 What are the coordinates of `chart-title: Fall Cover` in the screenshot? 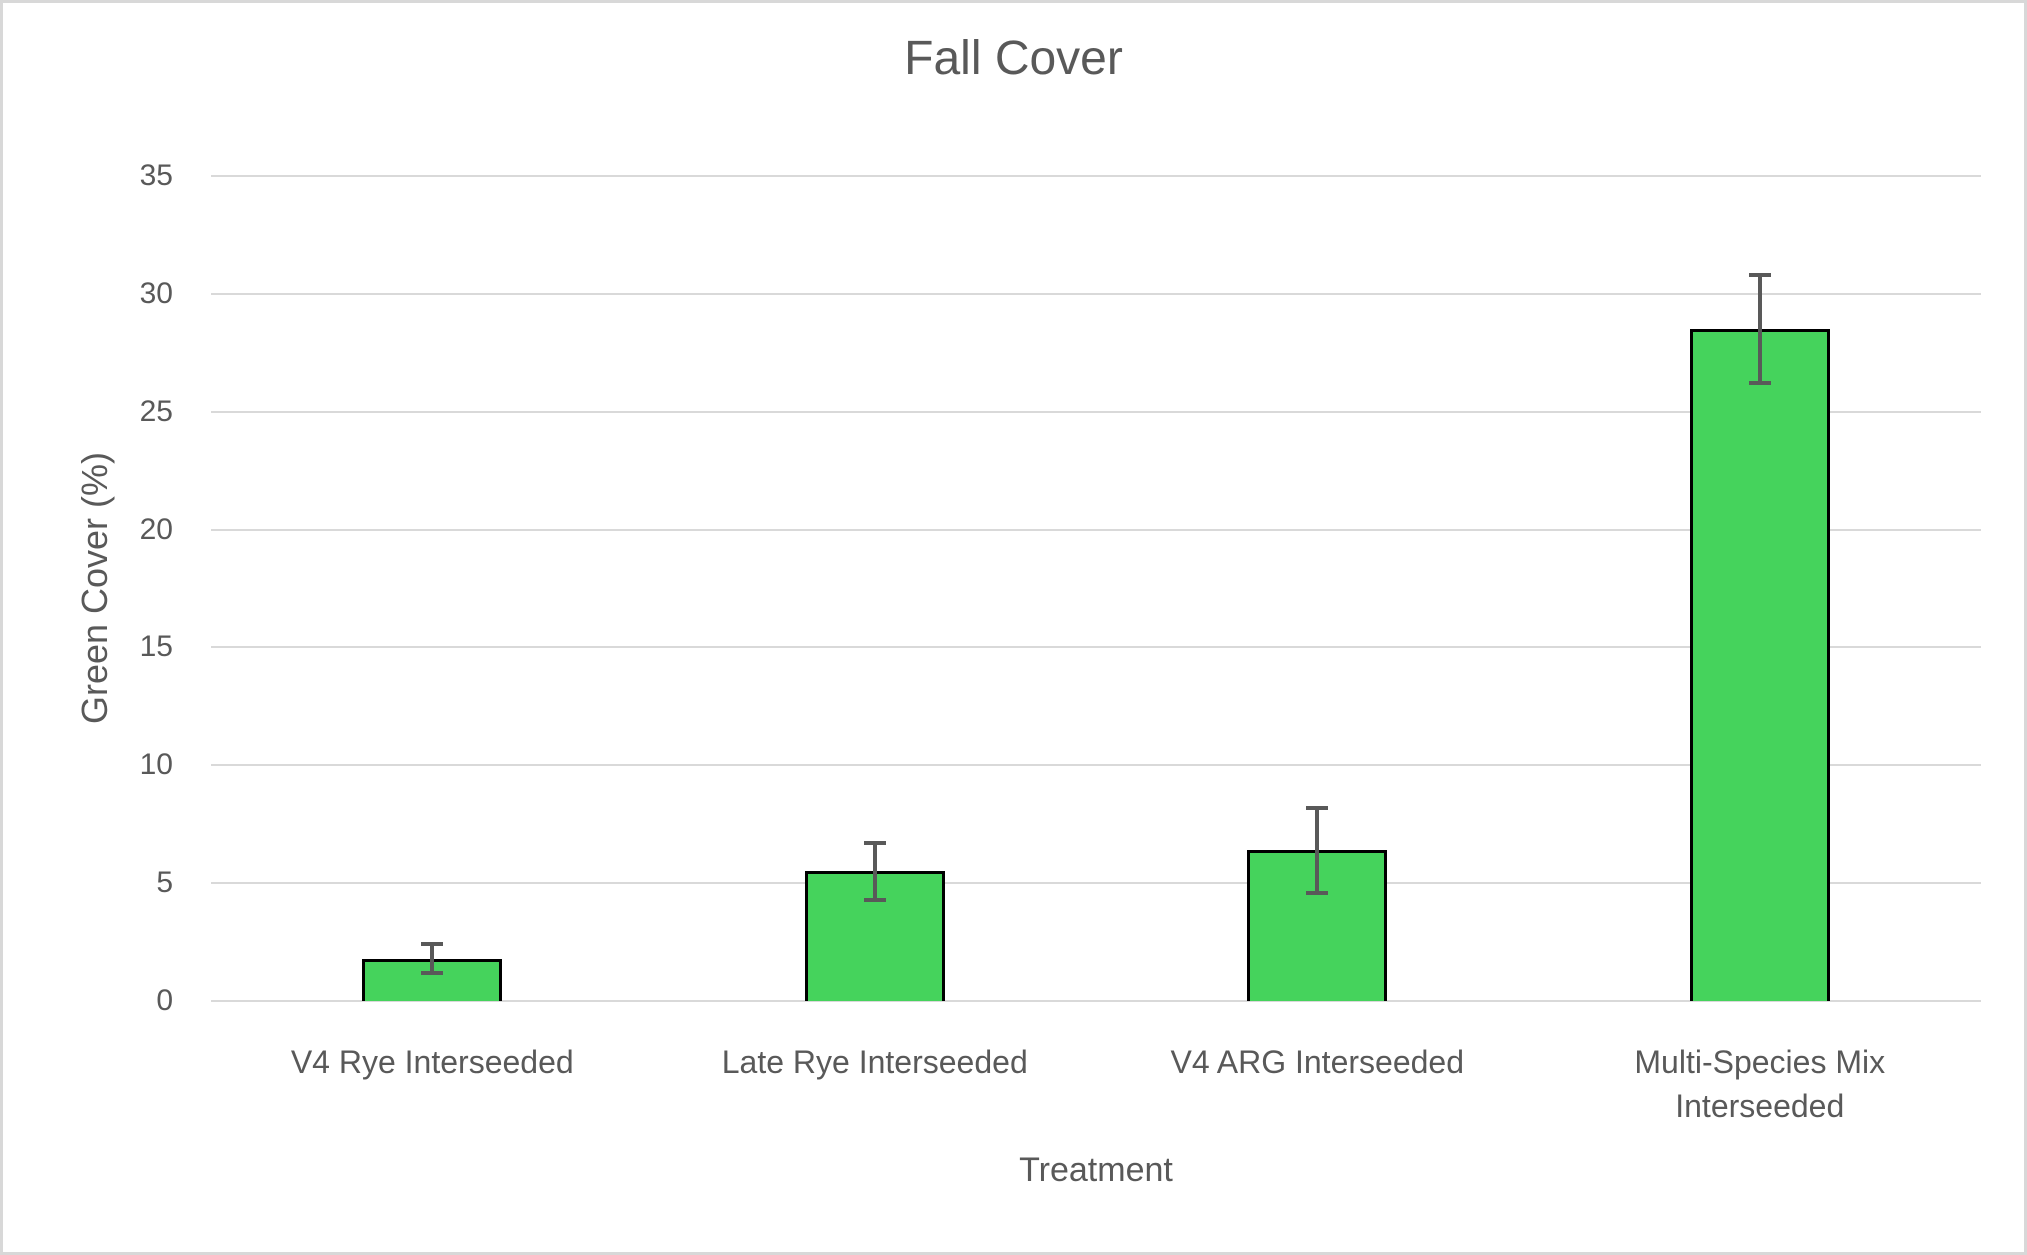 It's located at (1013, 58).